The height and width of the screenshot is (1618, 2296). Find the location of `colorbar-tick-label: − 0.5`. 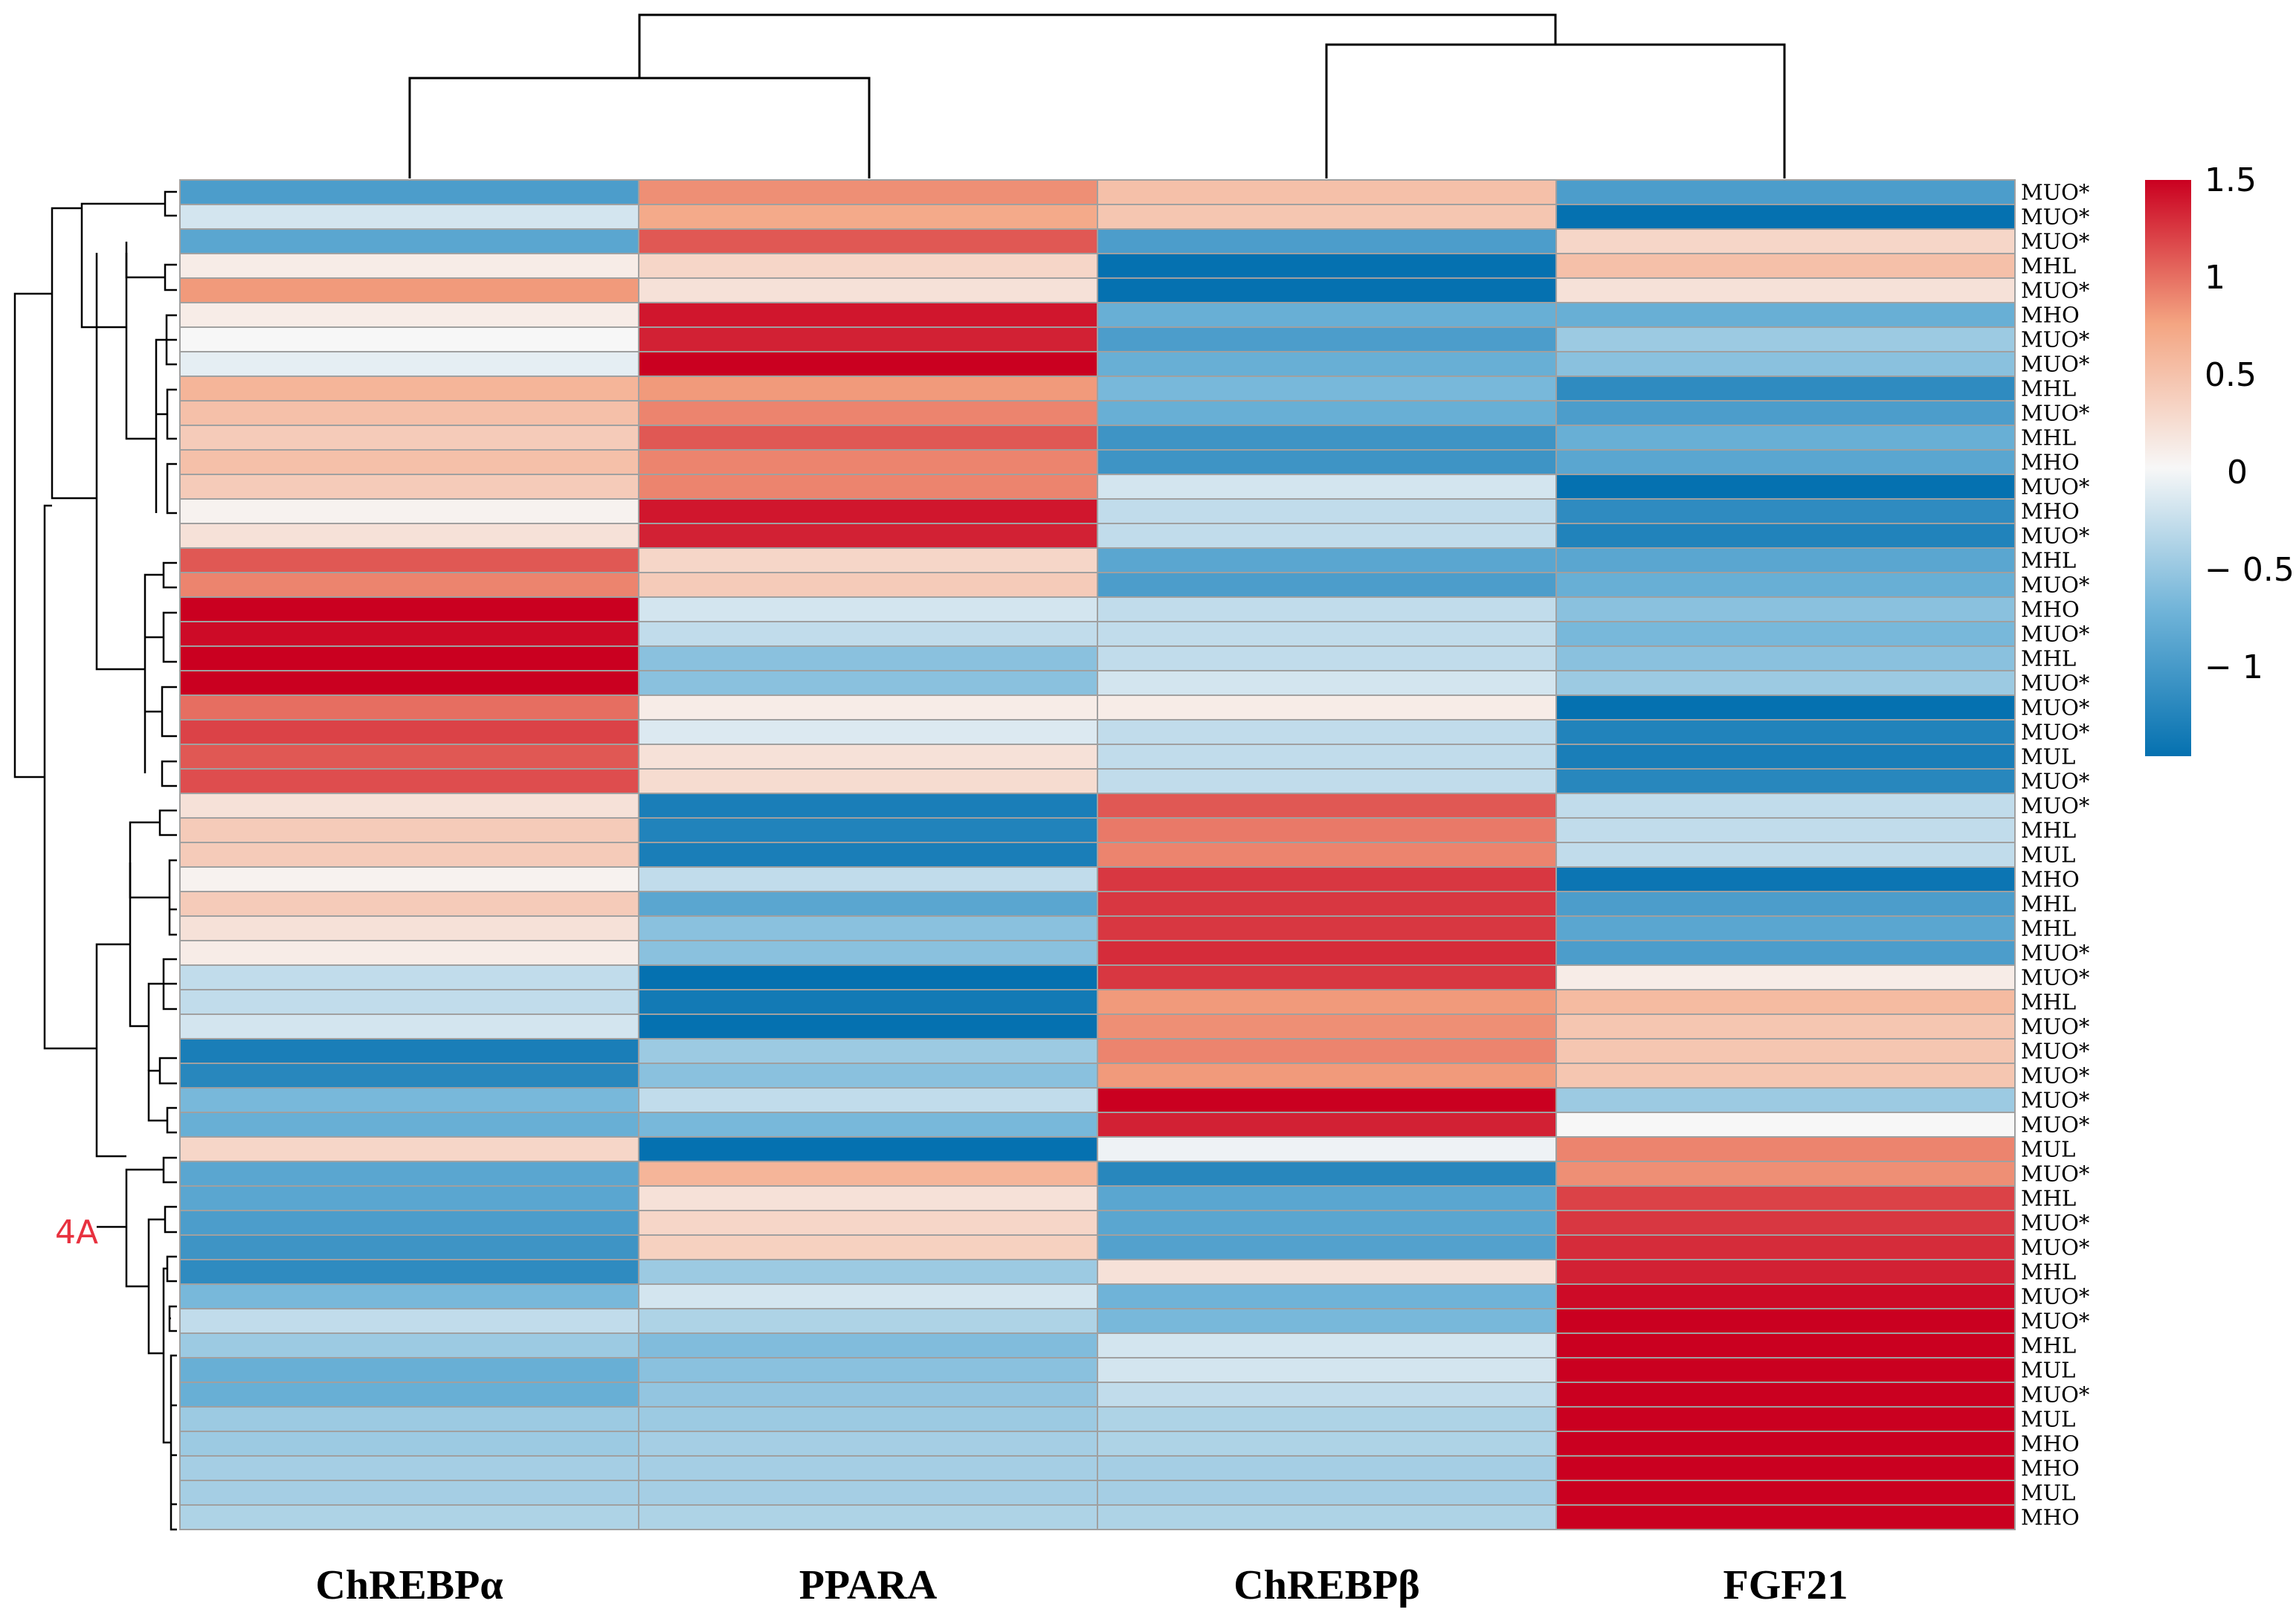

colorbar-tick-label: − 0.5 is located at coordinates (2250, 570).